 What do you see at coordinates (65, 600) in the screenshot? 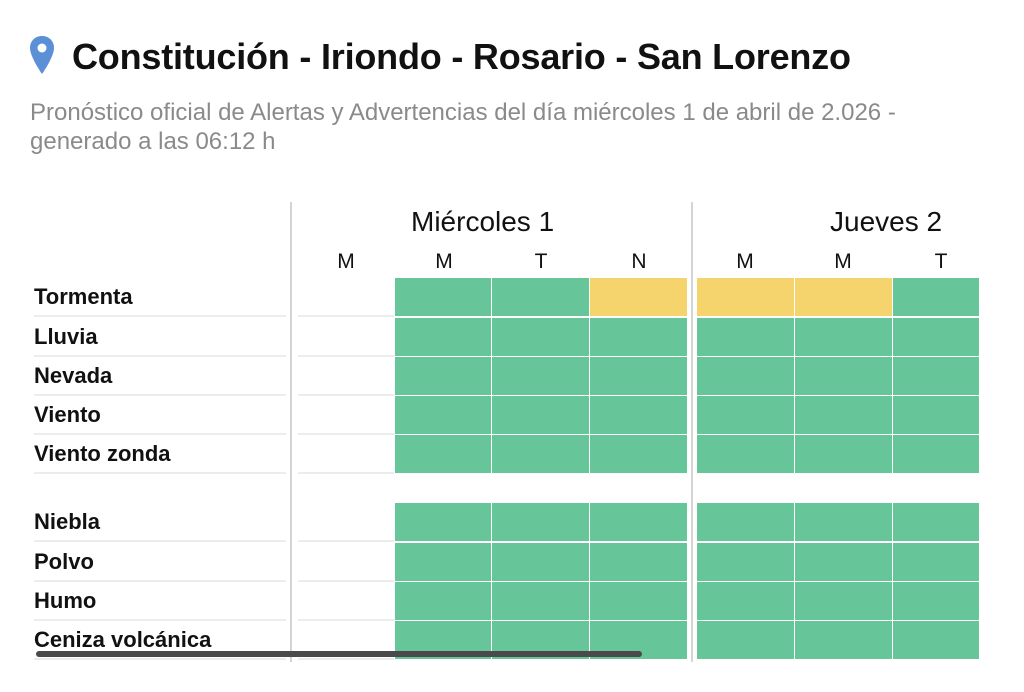
I see `row-label: Humo` at bounding box center [65, 600].